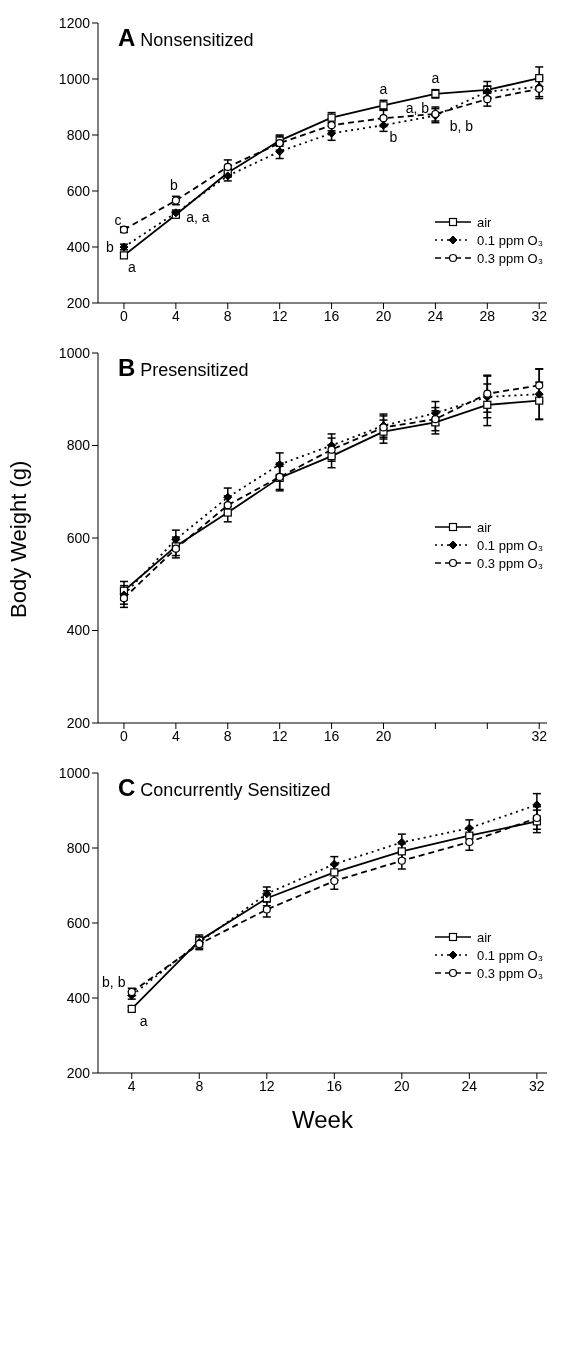 The width and height of the screenshot is (573, 1355). Describe the element at coordinates (118, 219) in the screenshot. I see `annotation: c` at that location.